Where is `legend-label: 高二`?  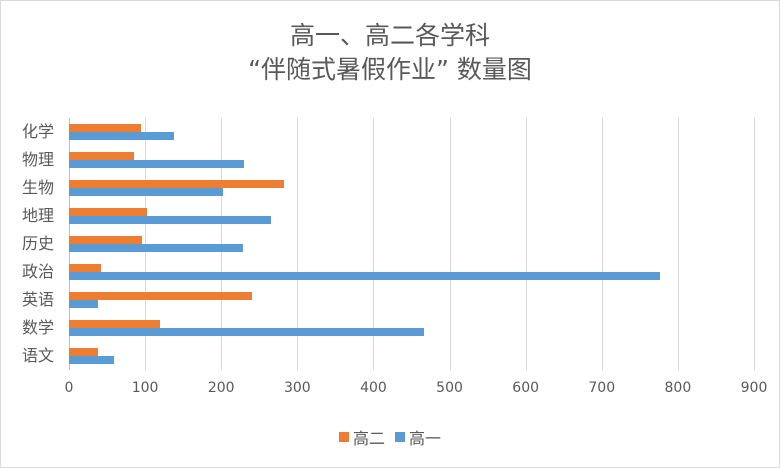 legend-label: 高二 is located at coordinates (368, 438).